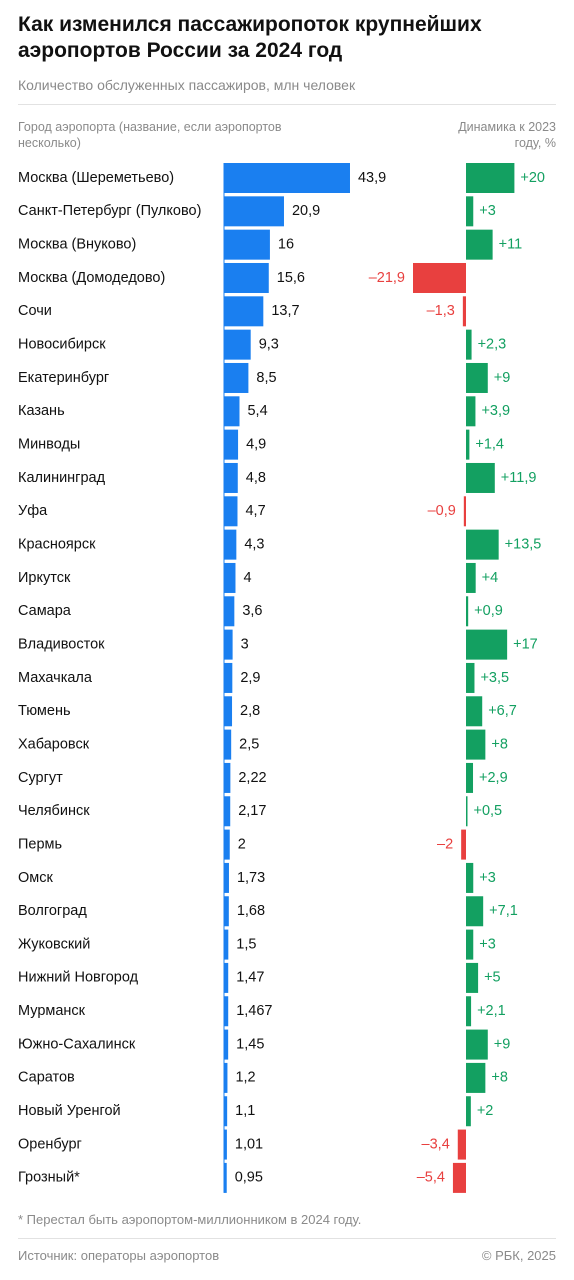 This screenshot has width=574, height=1280. I want to click on category-label: Нижний Новгород, so click(78, 978).